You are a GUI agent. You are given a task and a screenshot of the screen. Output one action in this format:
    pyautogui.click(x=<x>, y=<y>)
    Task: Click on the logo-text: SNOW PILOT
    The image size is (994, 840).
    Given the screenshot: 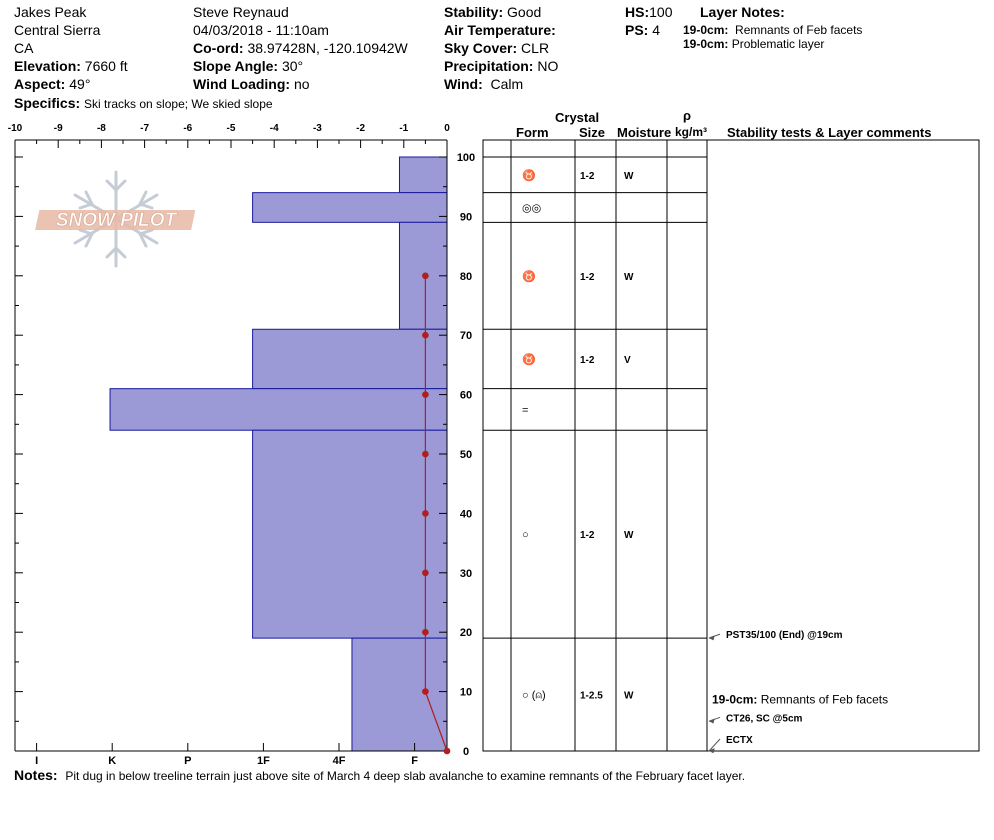 What is the action you would take?
    pyautogui.click(x=117, y=220)
    